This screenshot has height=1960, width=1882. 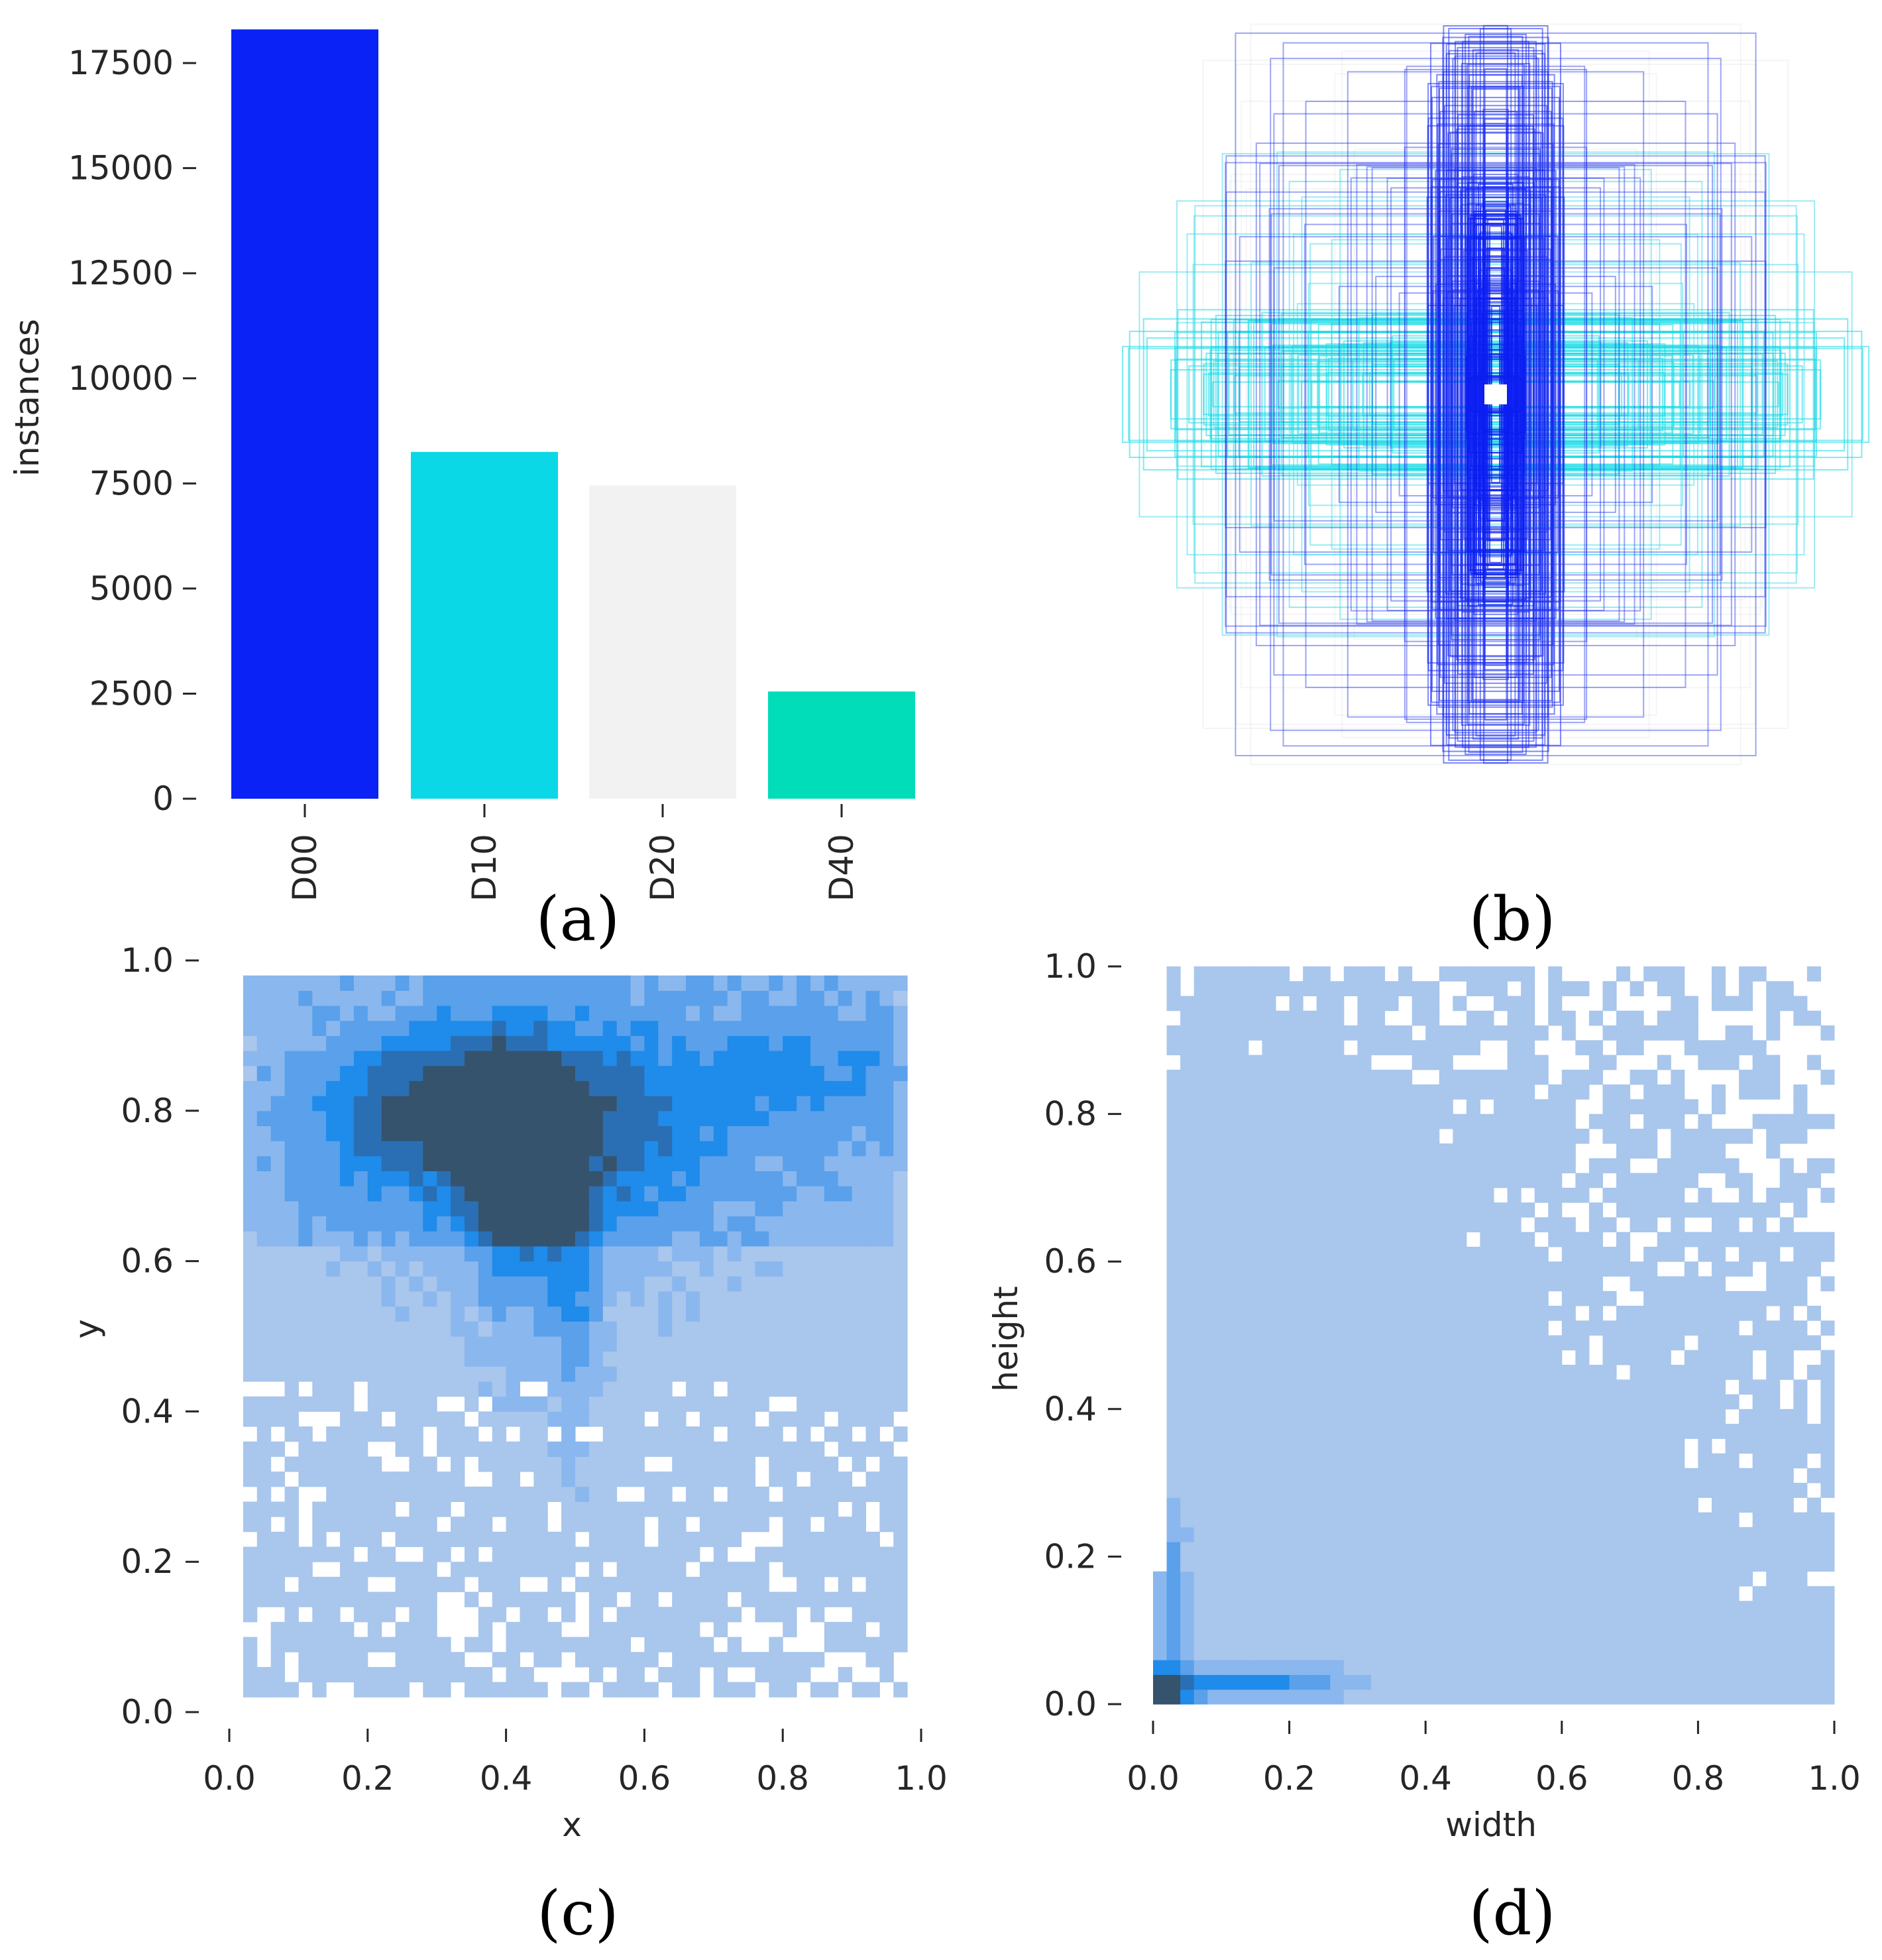 What do you see at coordinates (575, 1763) in the screenshot?
I see `x-axis-ticks: 0.0 0.2 0.4 0.6 0.8 1.0` at bounding box center [575, 1763].